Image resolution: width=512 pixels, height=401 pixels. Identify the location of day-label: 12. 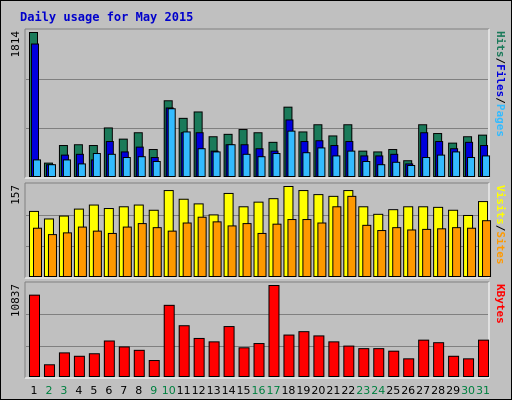
(199, 390).